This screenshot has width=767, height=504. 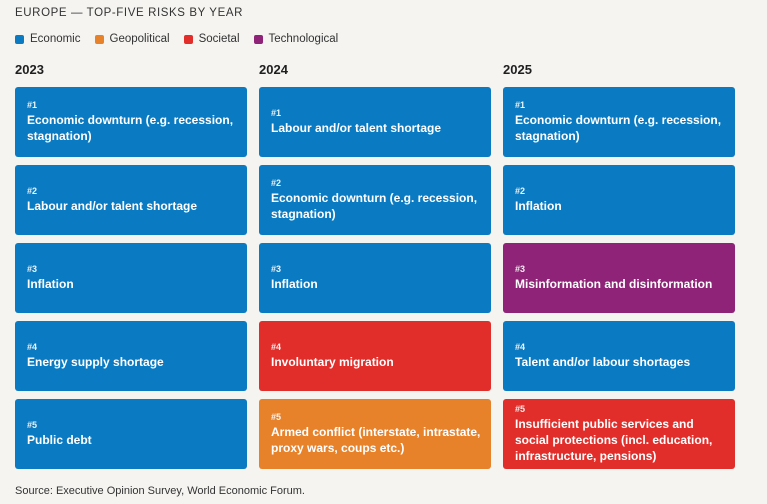 I want to click on year-heading: 2024, so click(x=273, y=69).